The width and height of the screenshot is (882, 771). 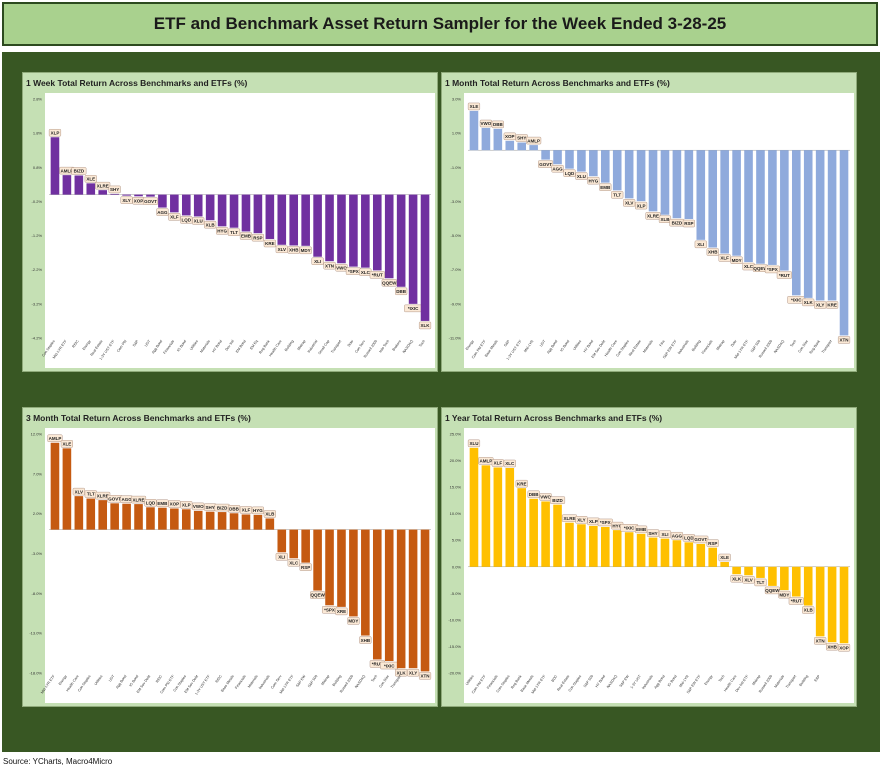 I want to click on category-label: Materials, so click(x=648, y=346).